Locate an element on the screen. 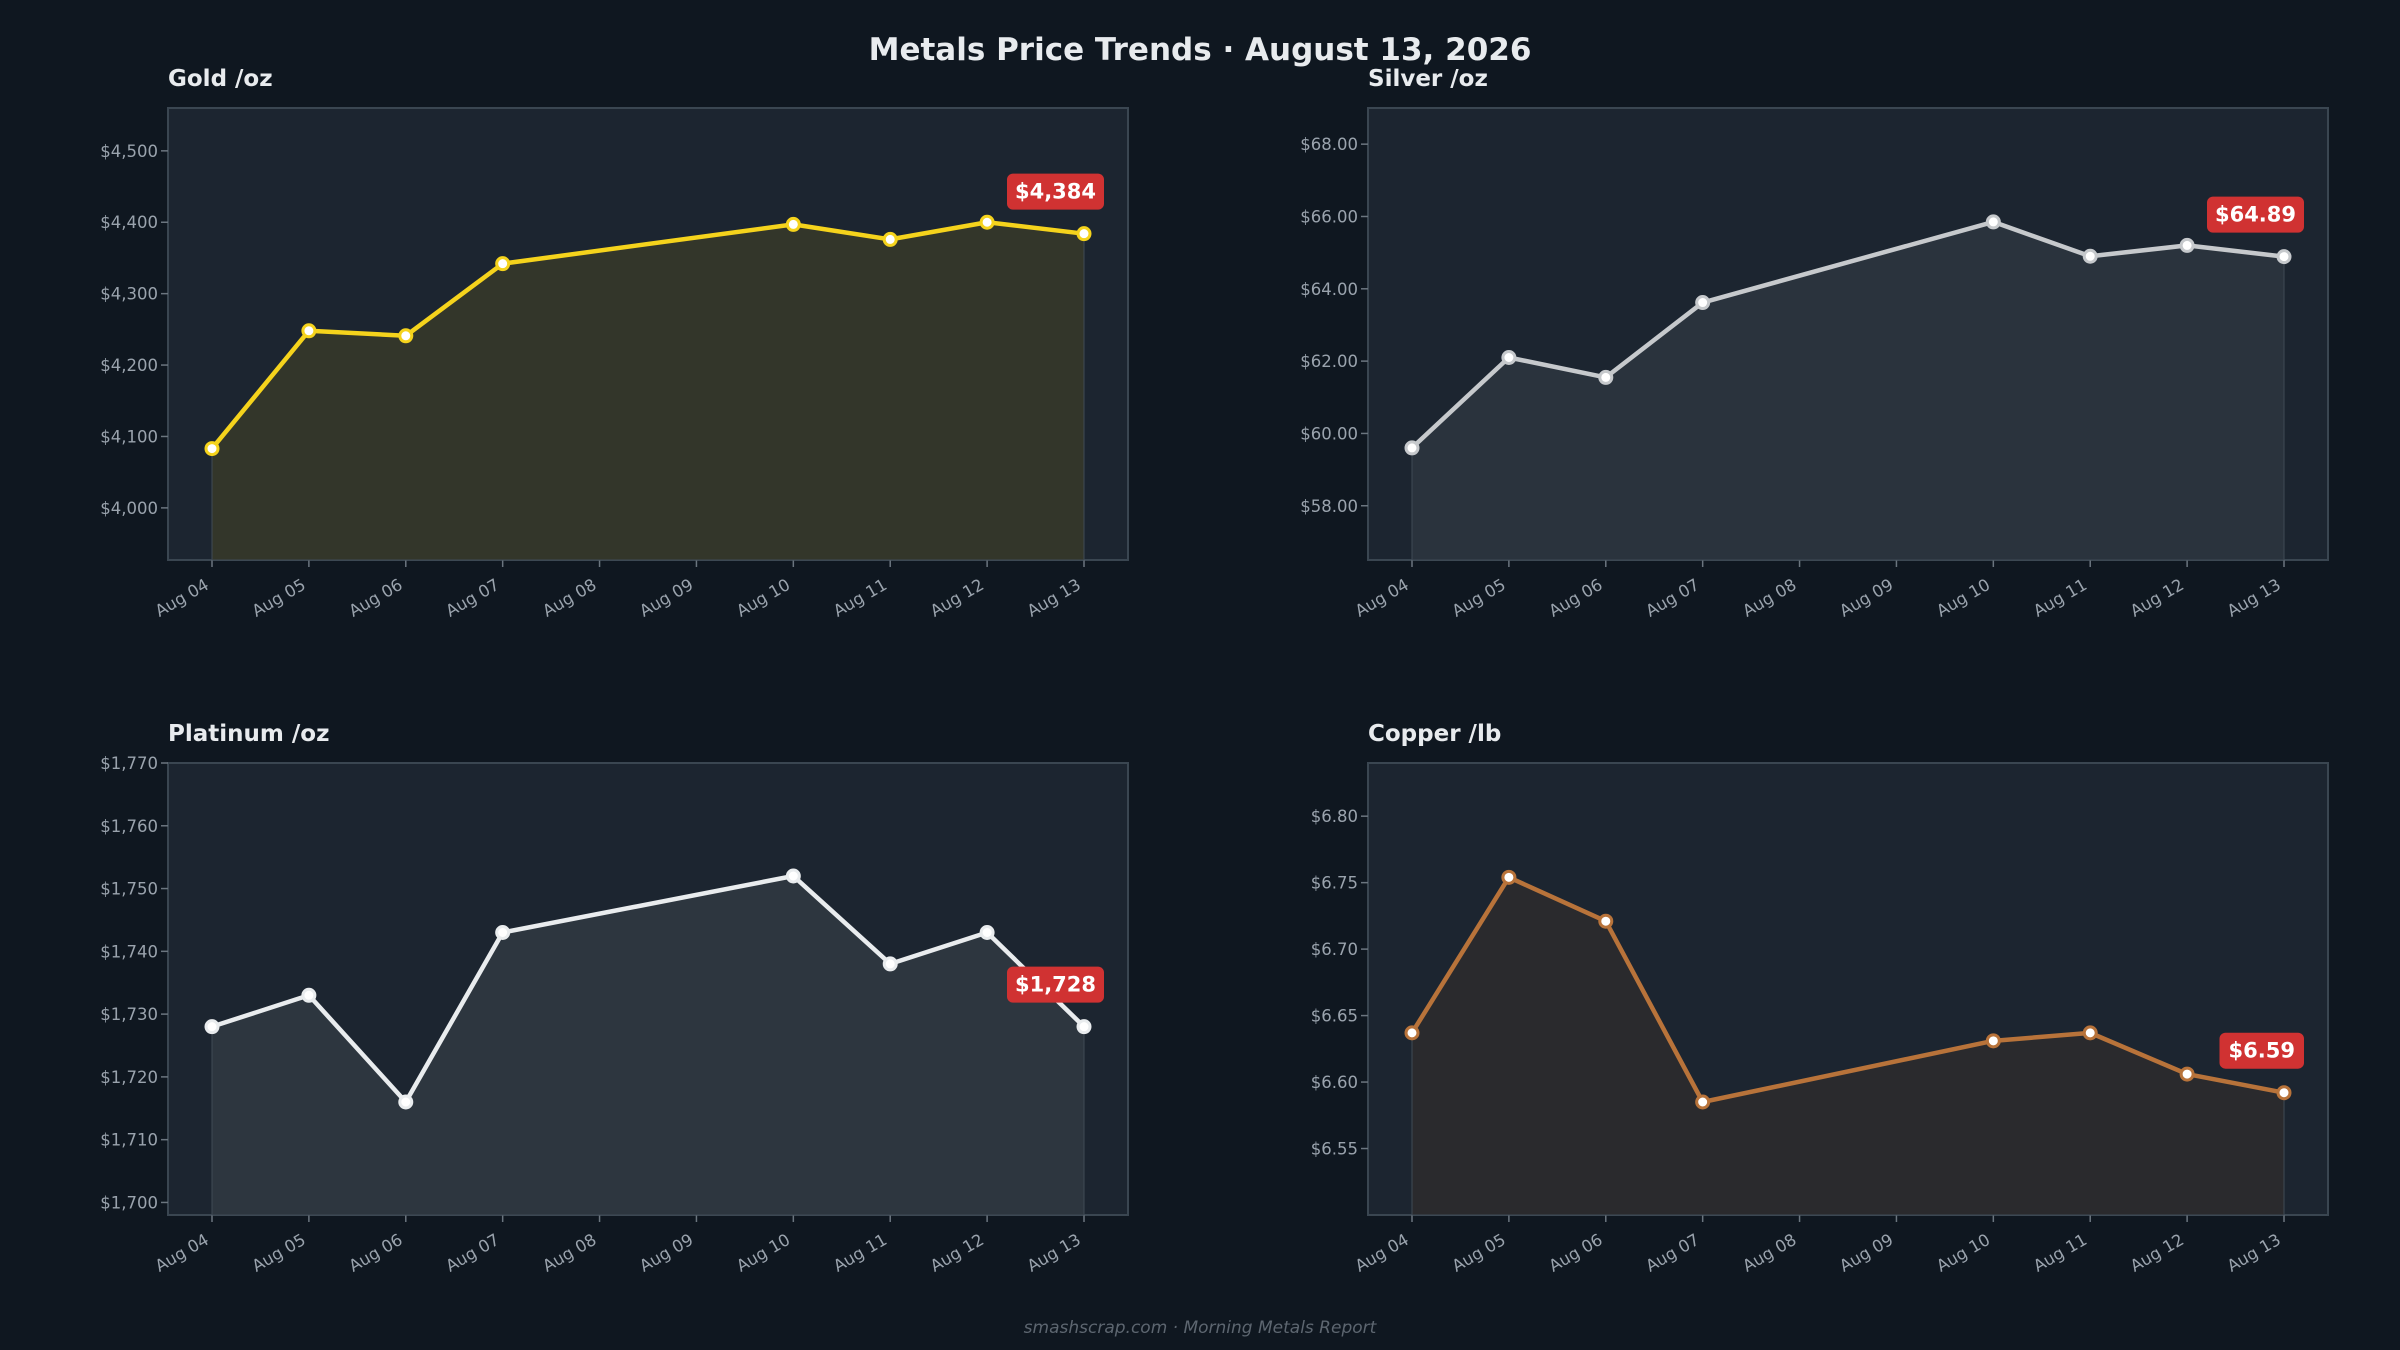 The height and width of the screenshot is (1350, 2400). silver-last-price-label: $64.89 is located at coordinates (2255, 215).